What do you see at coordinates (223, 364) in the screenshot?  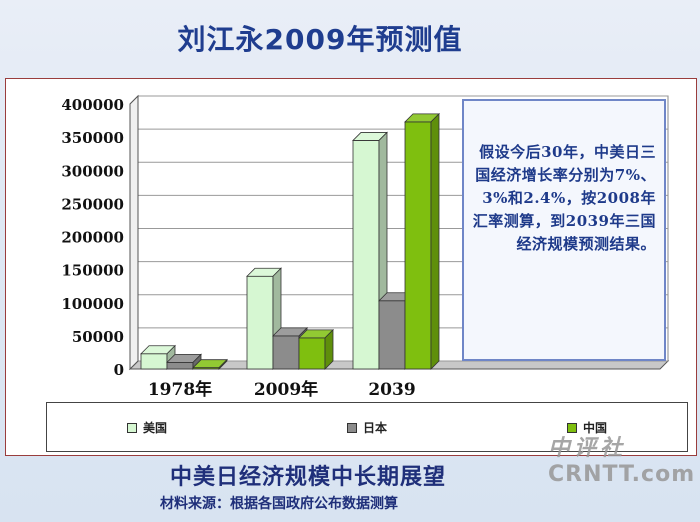 I see `bar-side-中国-0` at bounding box center [223, 364].